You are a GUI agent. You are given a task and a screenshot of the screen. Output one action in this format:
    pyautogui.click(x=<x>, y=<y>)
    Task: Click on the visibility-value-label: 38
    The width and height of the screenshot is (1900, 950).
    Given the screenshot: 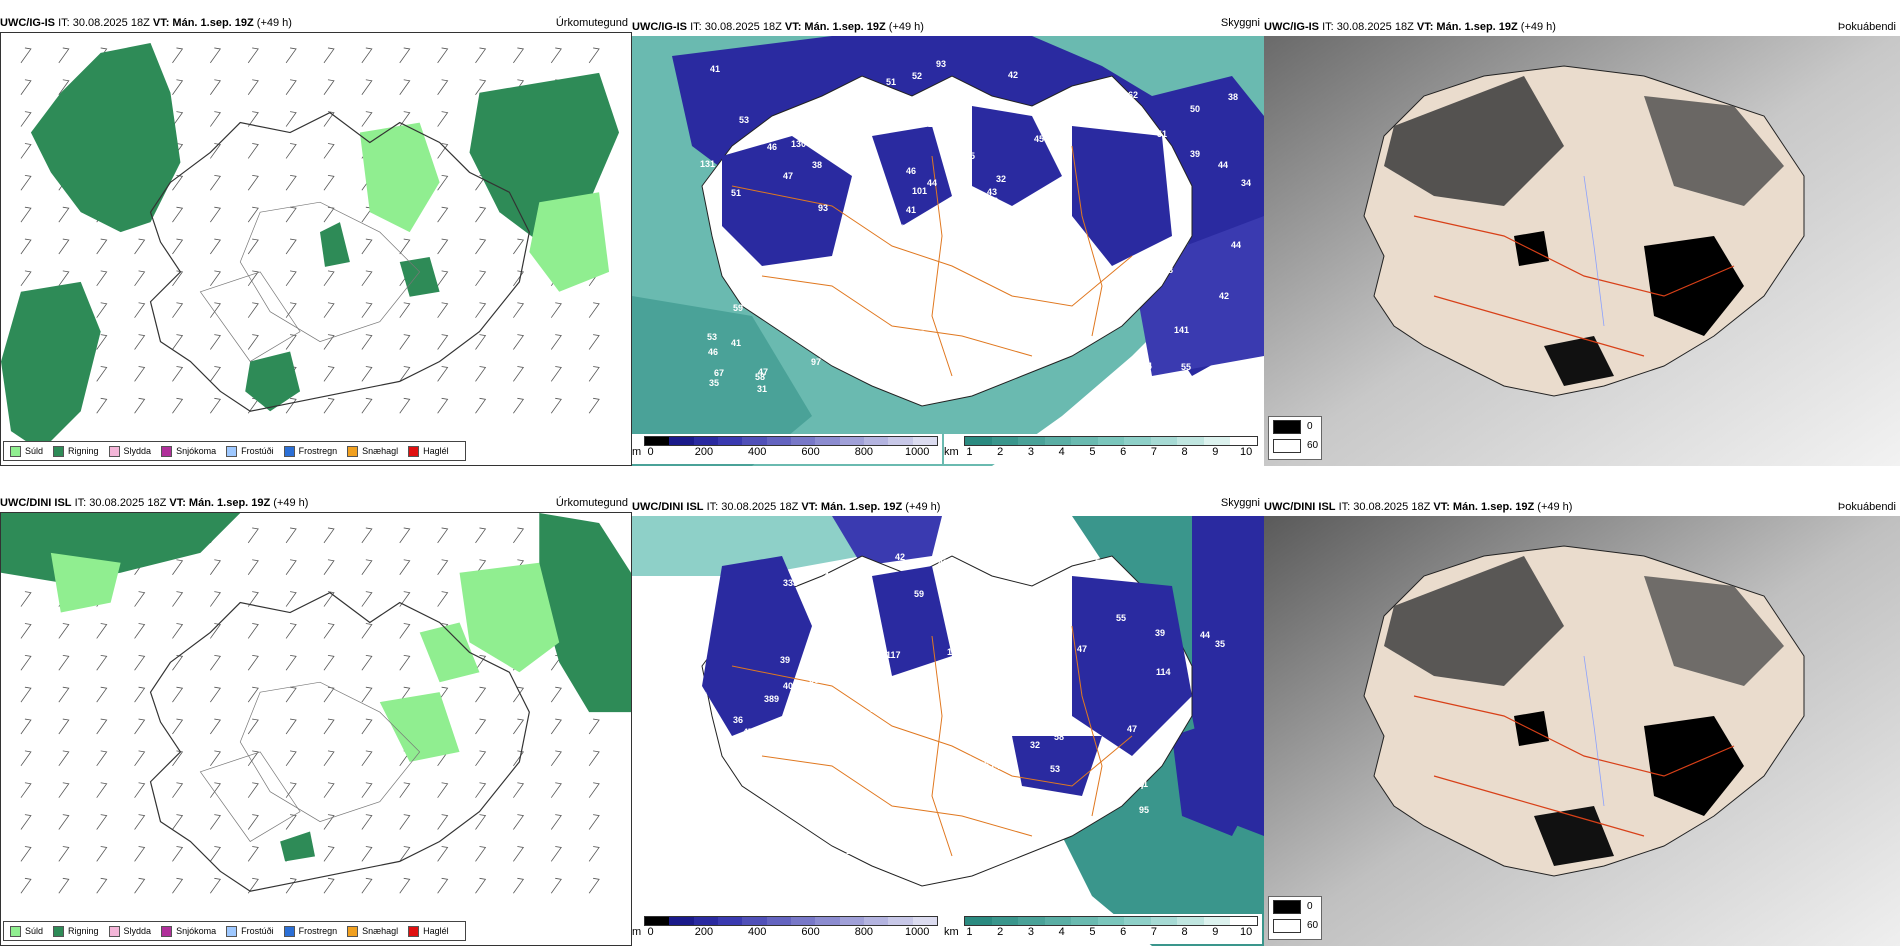 What is the action you would take?
    pyautogui.click(x=982, y=686)
    